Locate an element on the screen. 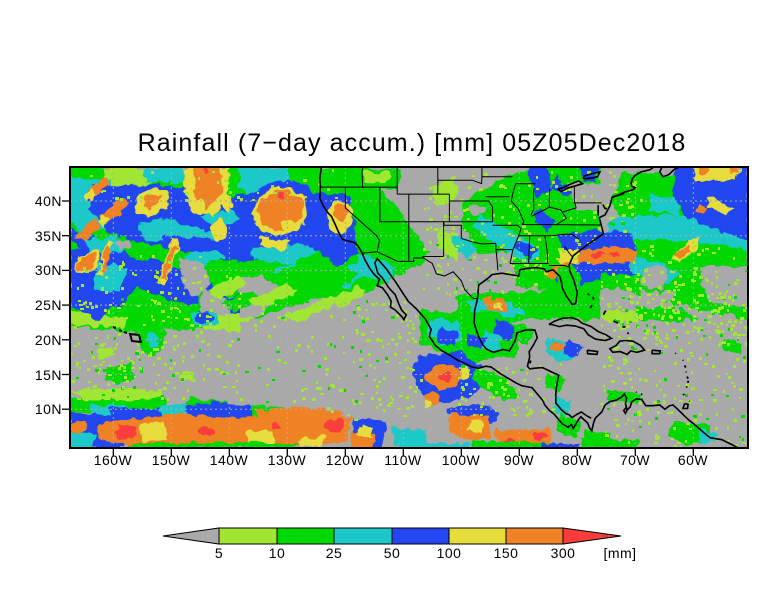 This screenshot has height=612, width=784. svg-text: 130W is located at coordinates (287, 460).